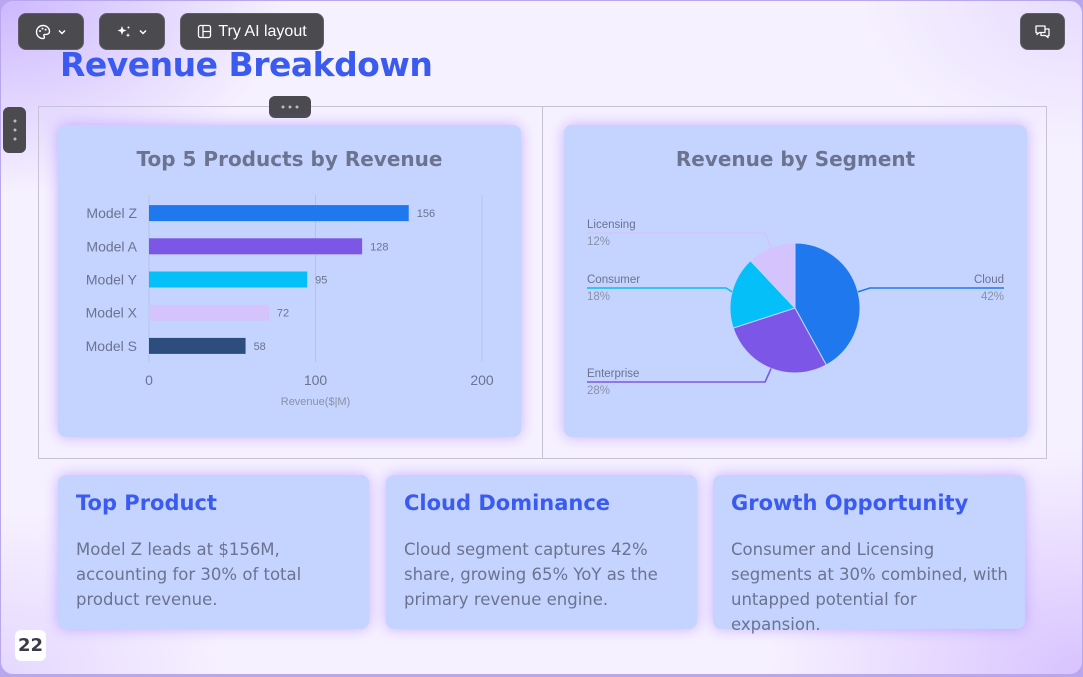  What do you see at coordinates (112, 313) in the screenshot?
I see `y-category-label: Model X` at bounding box center [112, 313].